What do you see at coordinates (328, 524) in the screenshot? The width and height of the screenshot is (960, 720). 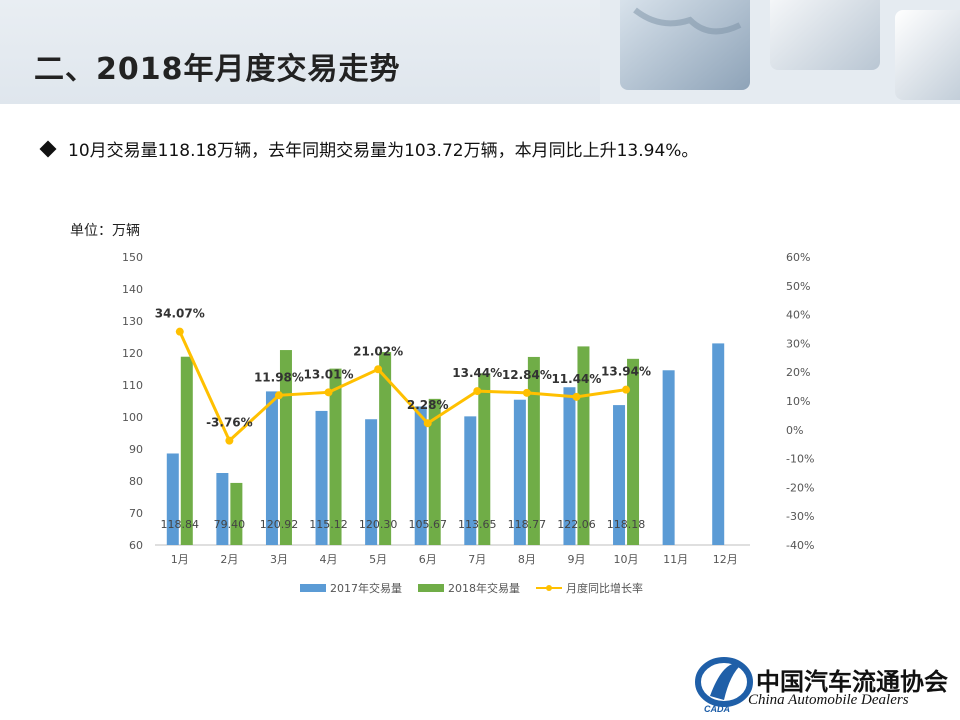 I see `data-label-2018: 115.12` at bounding box center [328, 524].